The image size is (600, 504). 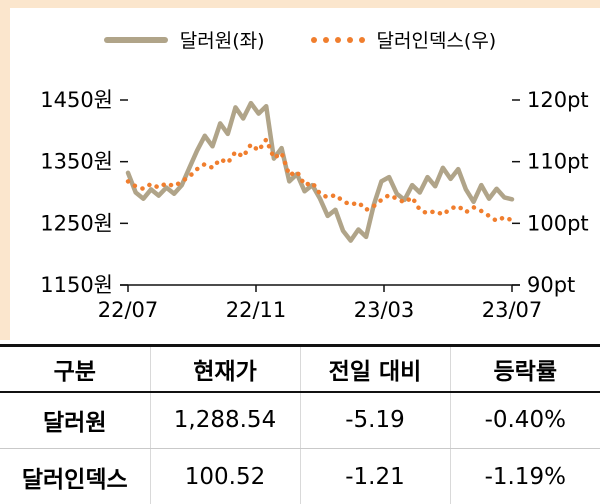 I want to click on usdkrw-change: -5.19, so click(x=374, y=420).